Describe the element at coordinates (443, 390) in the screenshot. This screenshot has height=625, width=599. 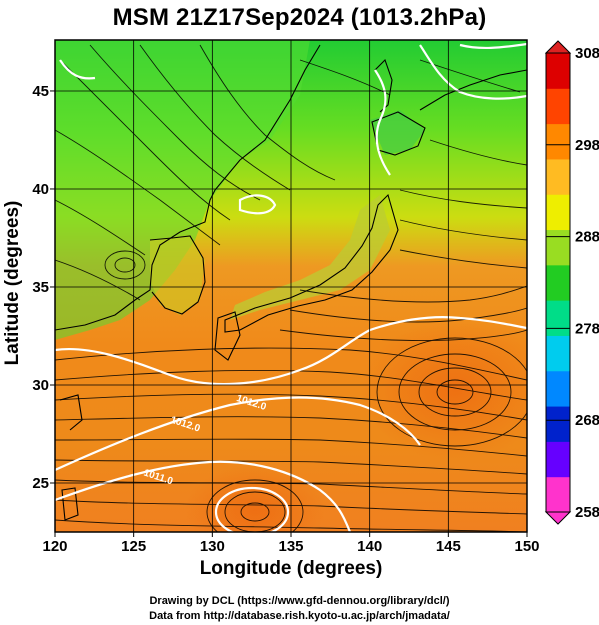
I see `warm-core-typhoon` at that location.